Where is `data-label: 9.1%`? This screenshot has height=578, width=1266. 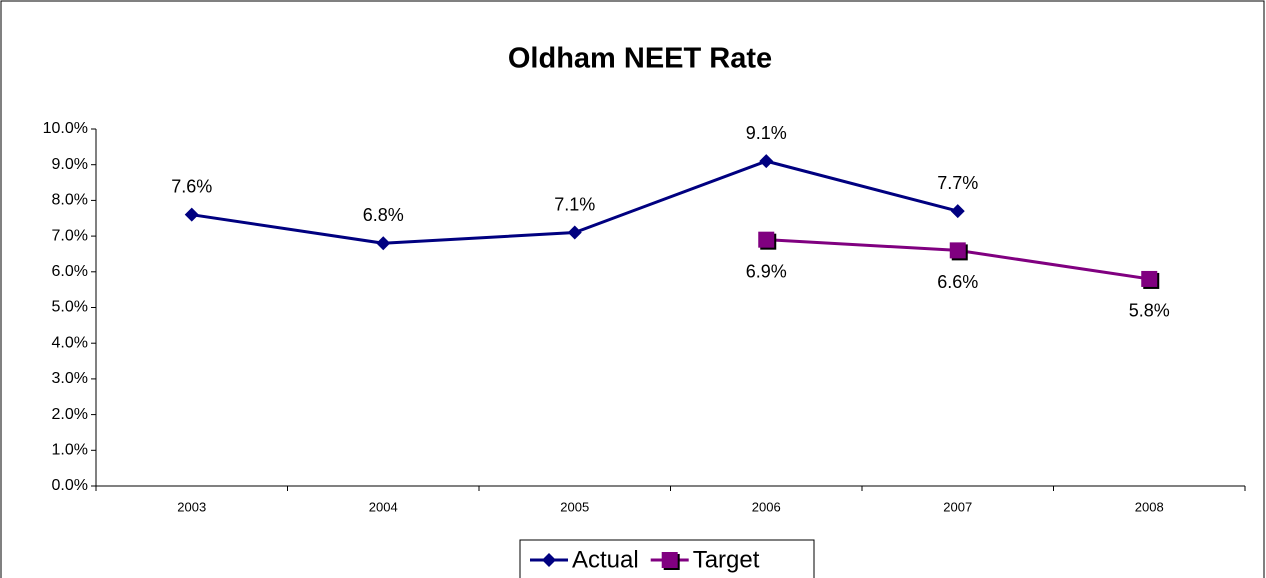 data-label: 9.1% is located at coordinates (766, 133).